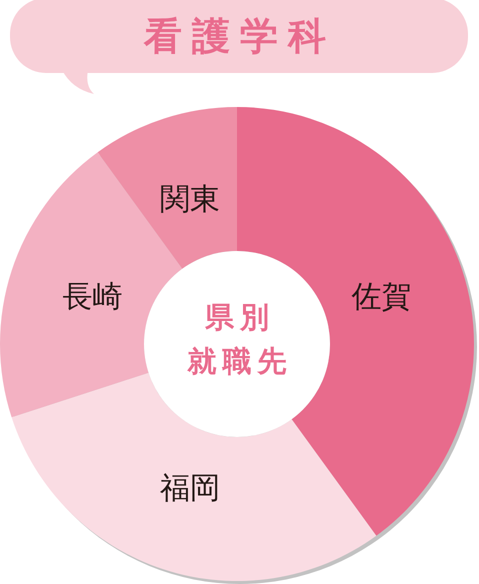 Image resolution: width=479 pixels, height=584 pixels. Describe the element at coordinates (382, 297) in the screenshot. I see `label: 佐賀` at that location.